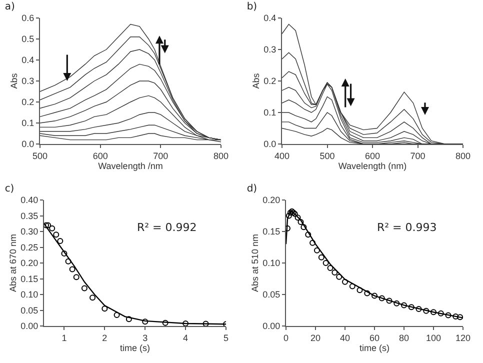 This screenshot has width=483, height=363. What do you see at coordinates (130, 165) in the screenshot?
I see `x-axis-title: Wavelength /nm` at bounding box center [130, 165].